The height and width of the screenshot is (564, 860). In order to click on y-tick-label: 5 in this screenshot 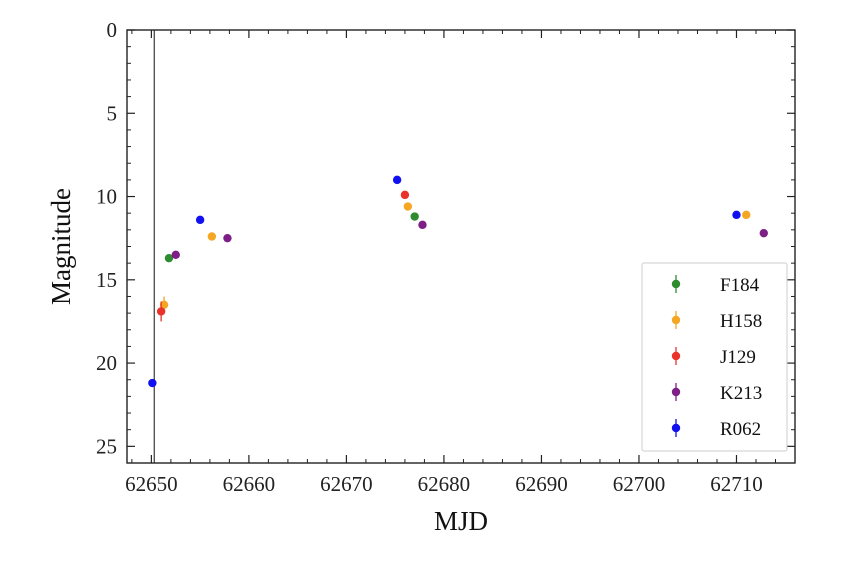, I will do `click(112, 113)`.